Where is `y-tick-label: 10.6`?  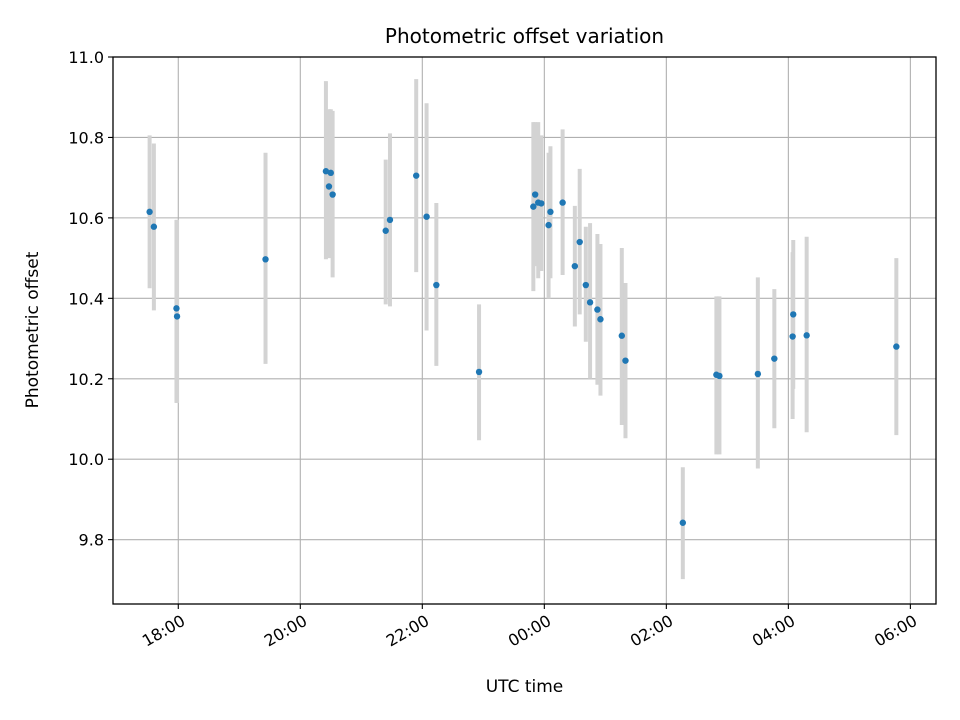
y-tick-label: 10.6 is located at coordinates (86, 218).